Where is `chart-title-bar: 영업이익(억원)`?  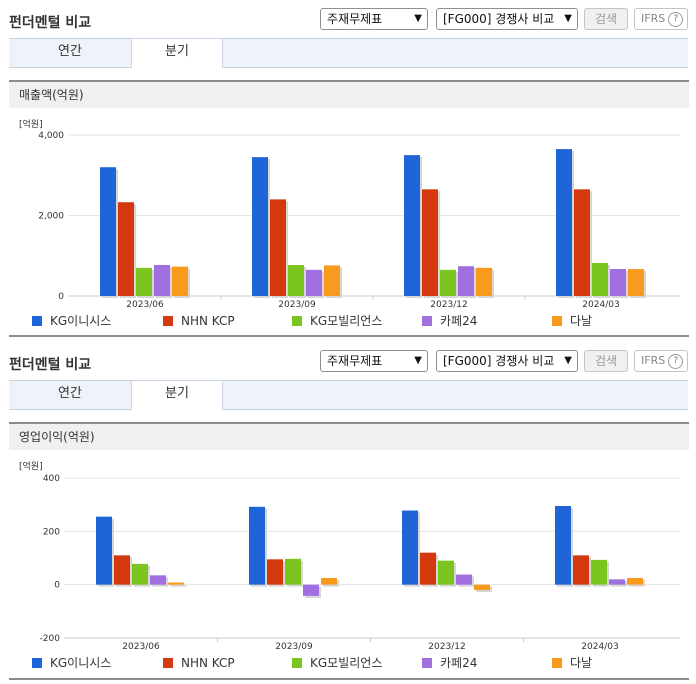 chart-title-bar: 영업이익(억원) is located at coordinates (349, 436).